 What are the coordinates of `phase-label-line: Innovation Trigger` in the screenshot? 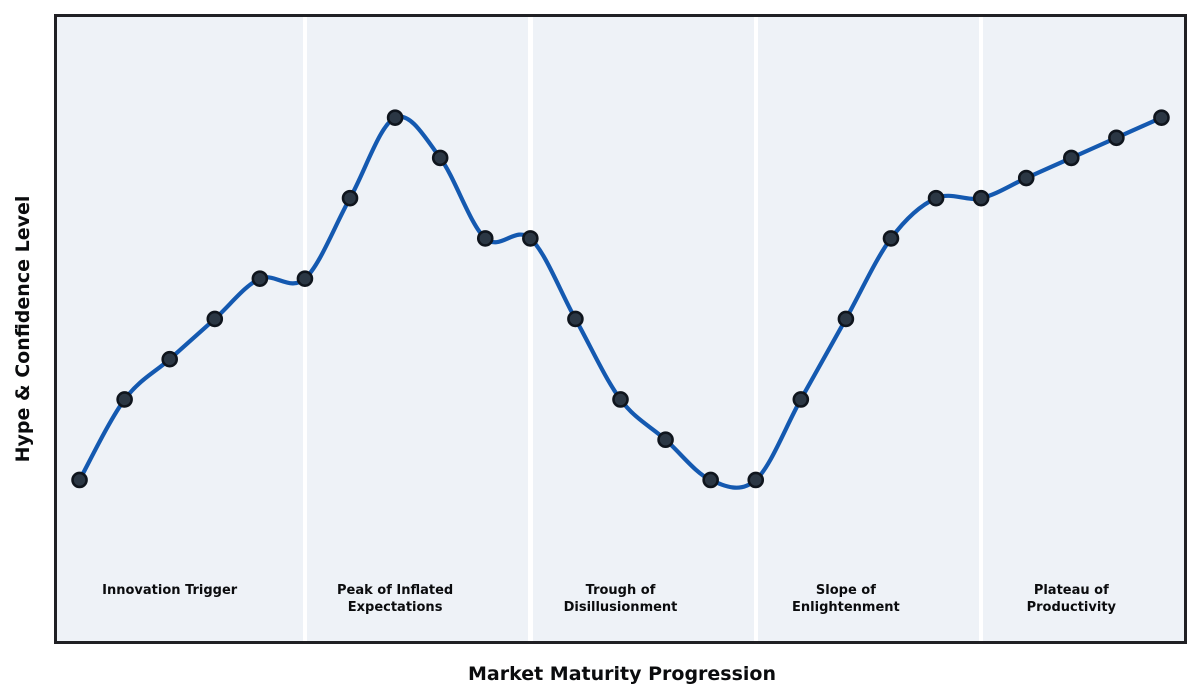 It's located at (170, 590).